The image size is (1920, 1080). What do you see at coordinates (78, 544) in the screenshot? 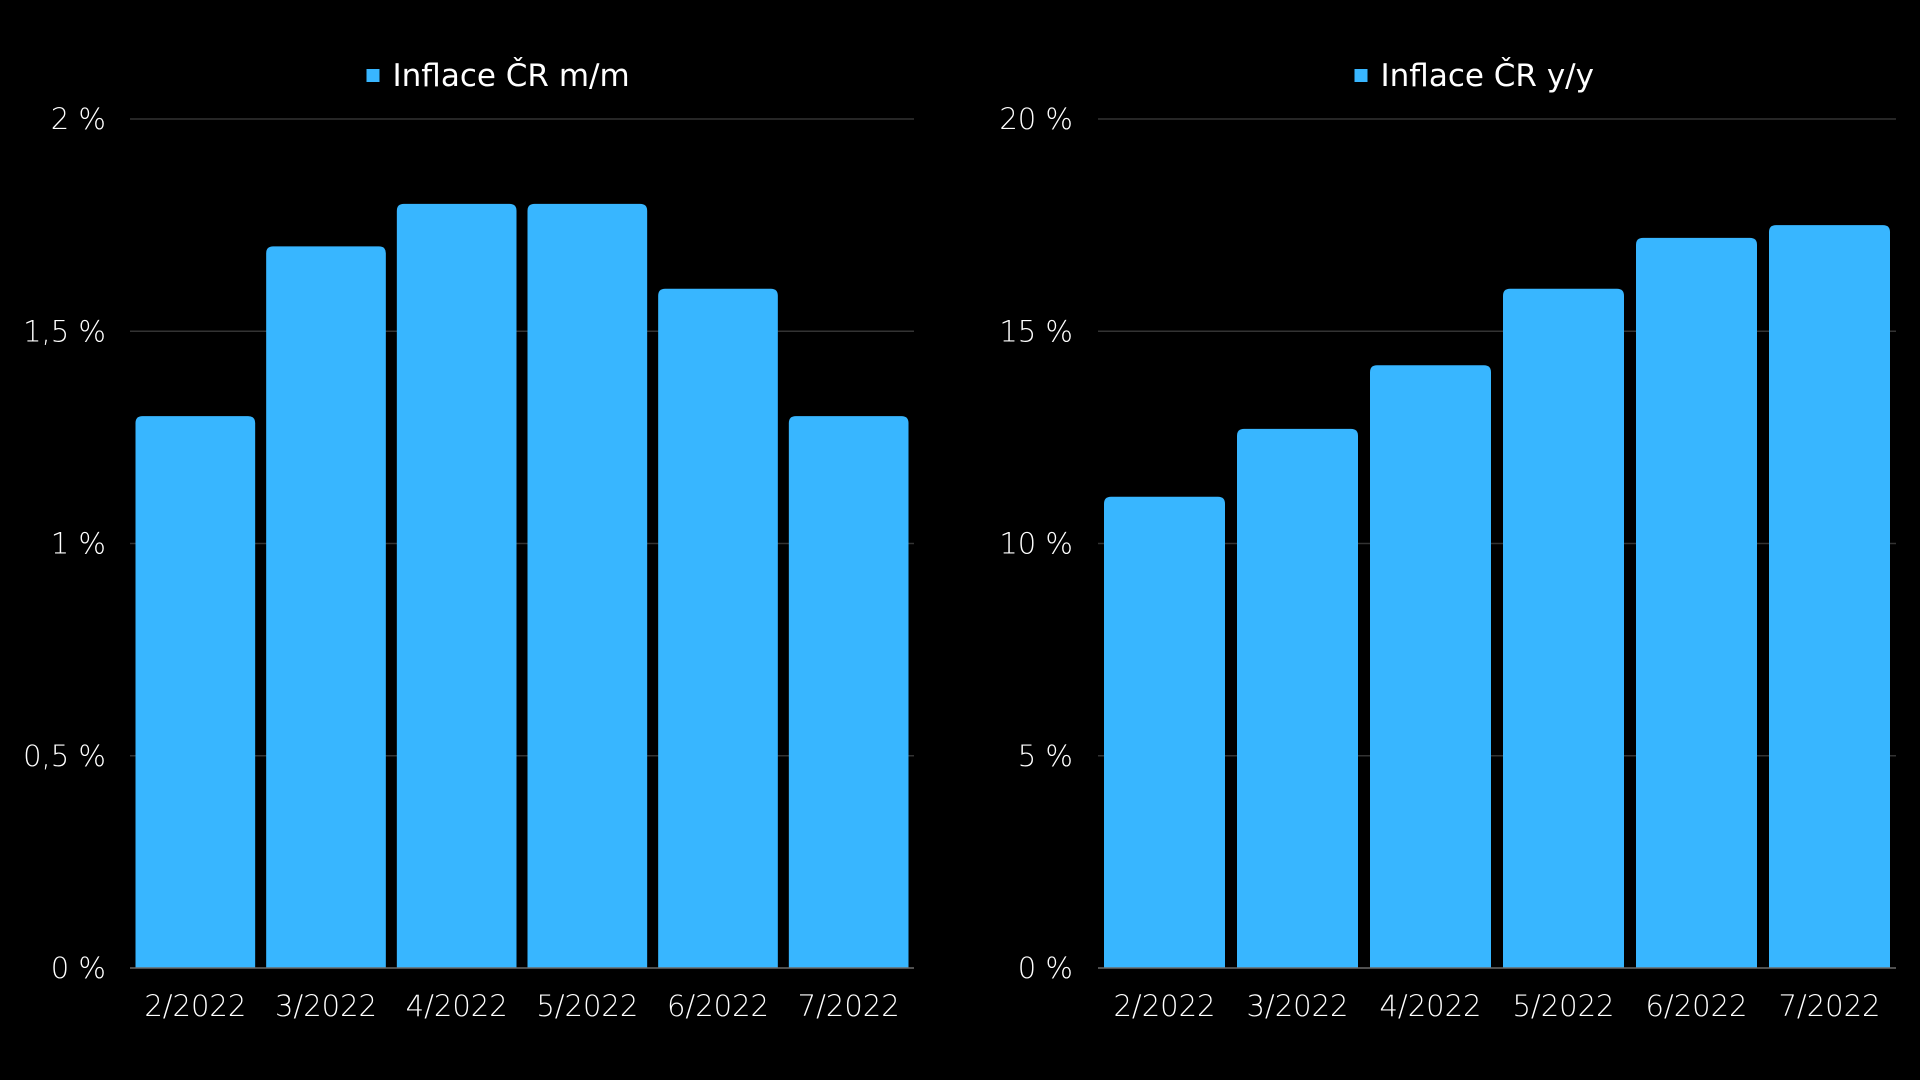
I see `y-tick-label: 1 %` at bounding box center [78, 544].